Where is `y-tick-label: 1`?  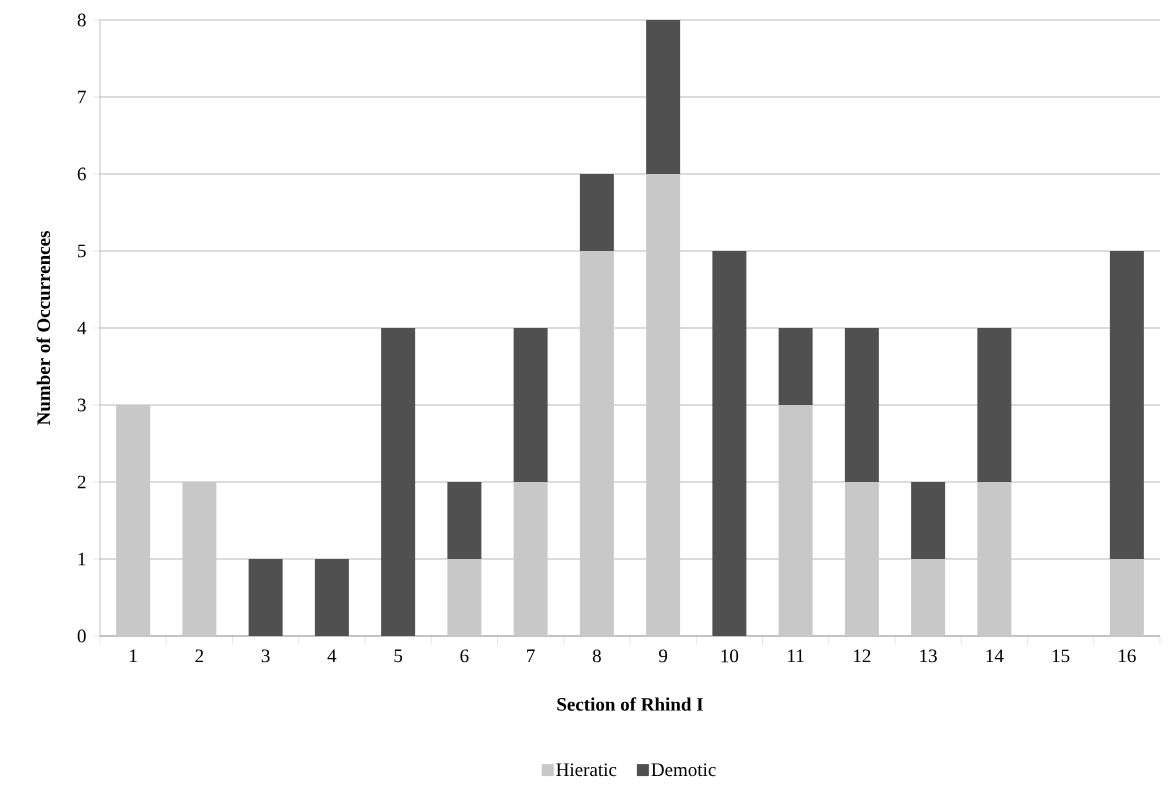 y-tick-label: 1 is located at coordinates (82, 559).